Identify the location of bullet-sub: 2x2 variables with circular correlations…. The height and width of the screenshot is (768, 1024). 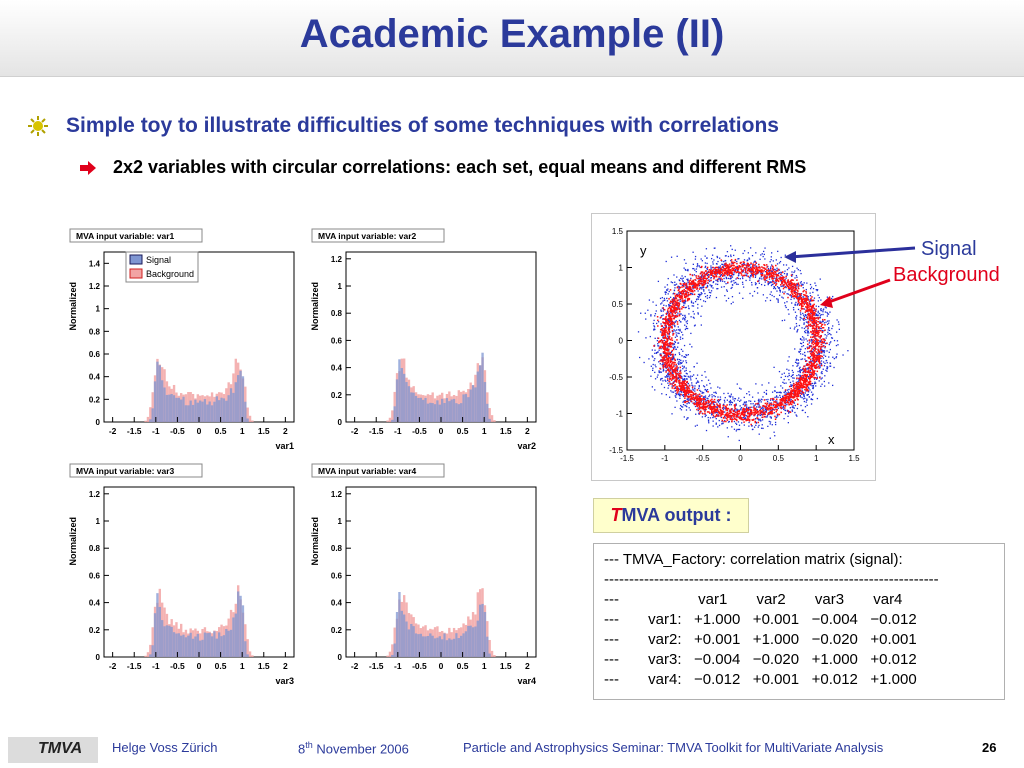
(460, 167).